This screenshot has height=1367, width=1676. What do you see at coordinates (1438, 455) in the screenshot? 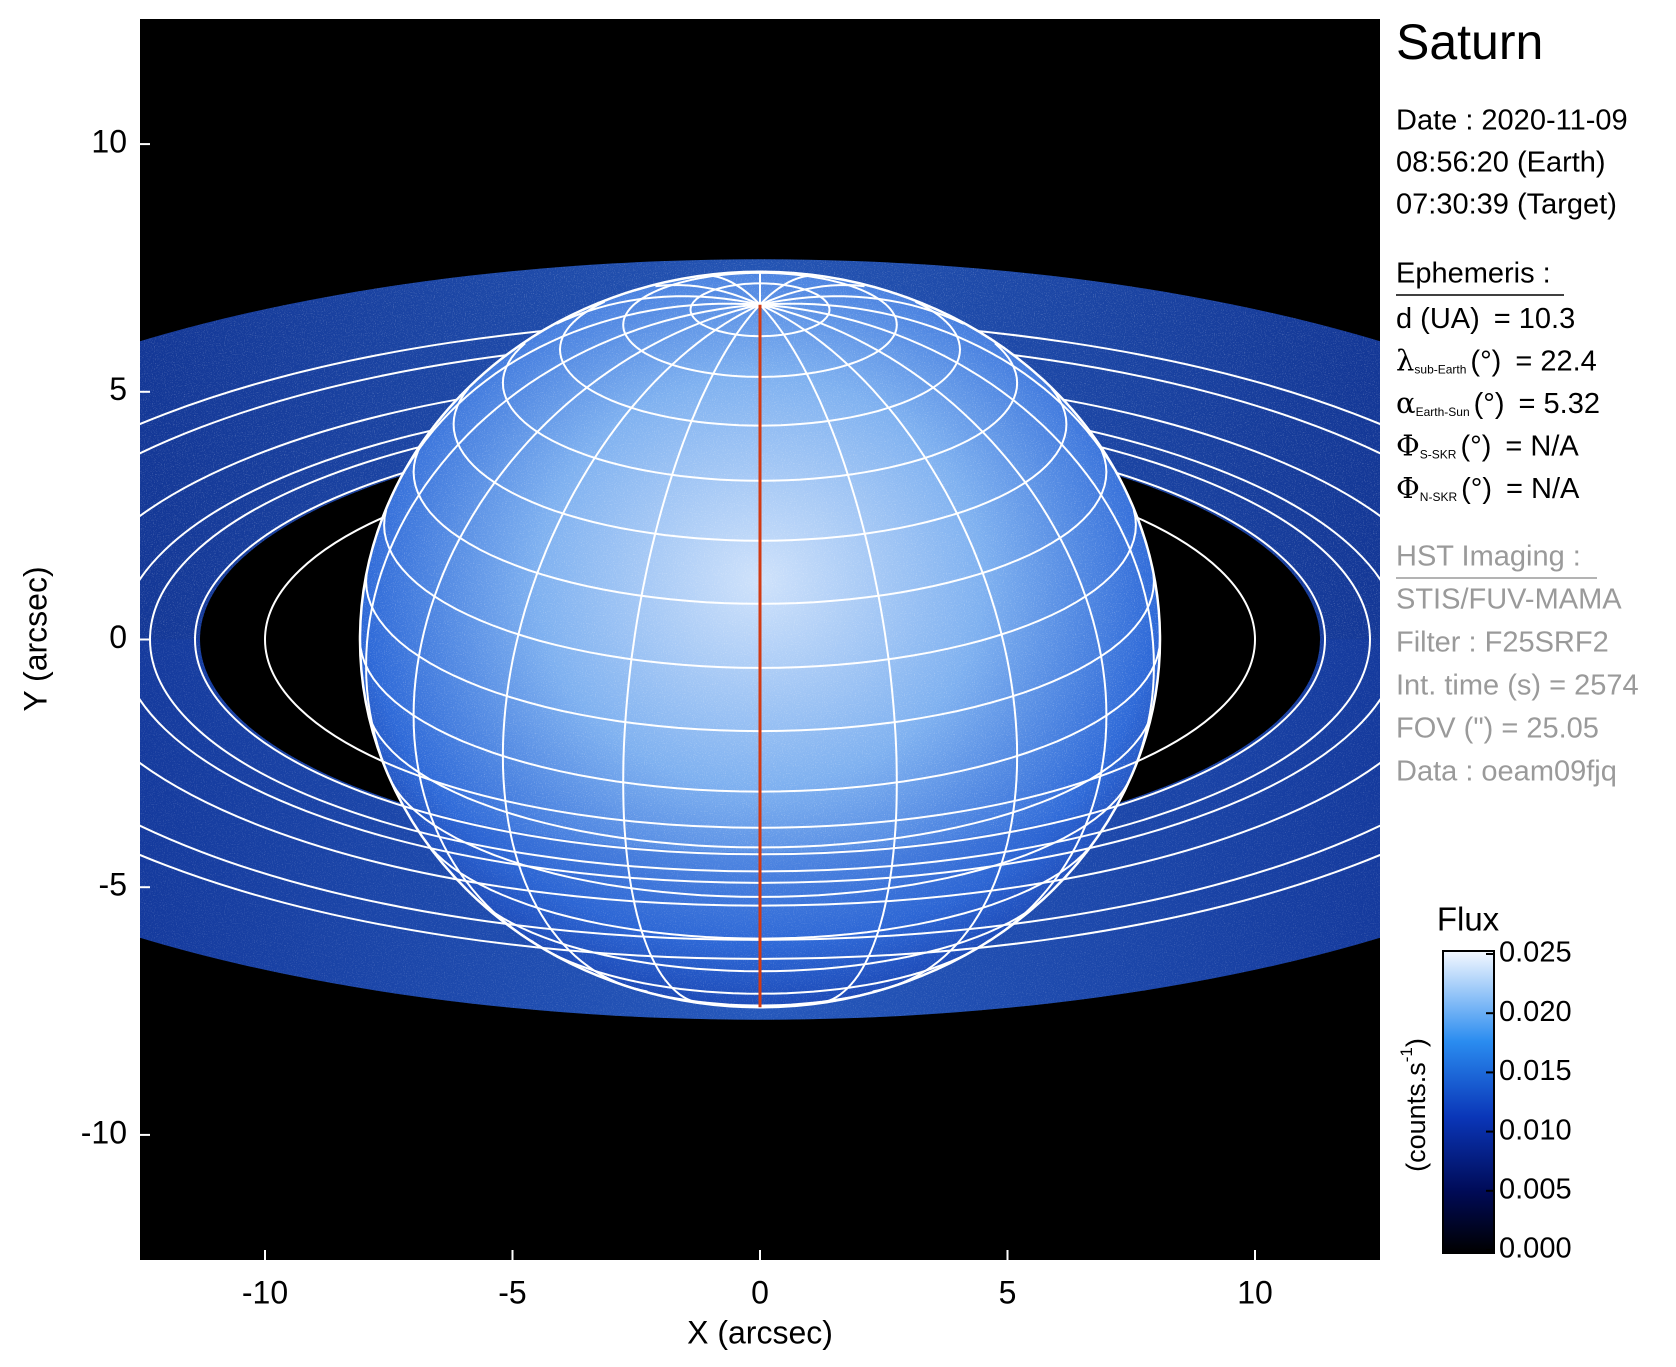
I see `subscript: S-SKR` at bounding box center [1438, 455].